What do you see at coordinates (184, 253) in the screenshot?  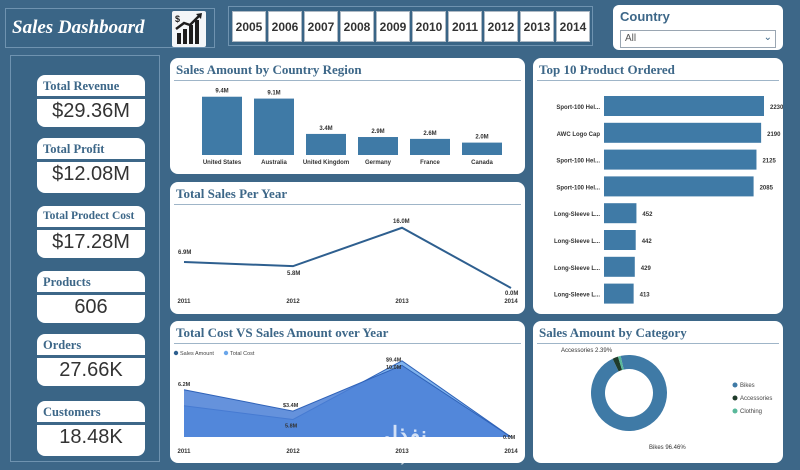 I see `data-label: 6.9M` at bounding box center [184, 253].